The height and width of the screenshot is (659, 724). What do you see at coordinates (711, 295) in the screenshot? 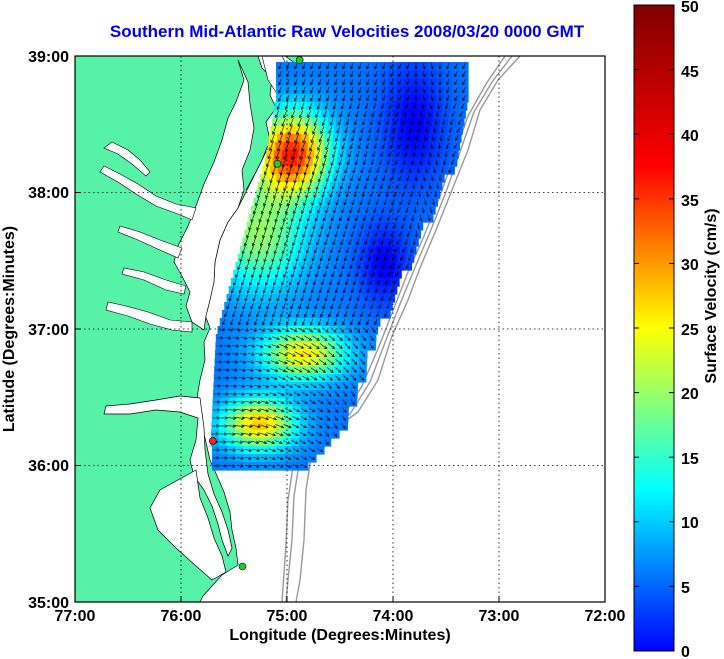
I see `colorbar-label: Surface Velocity (cm/s)` at bounding box center [711, 295].